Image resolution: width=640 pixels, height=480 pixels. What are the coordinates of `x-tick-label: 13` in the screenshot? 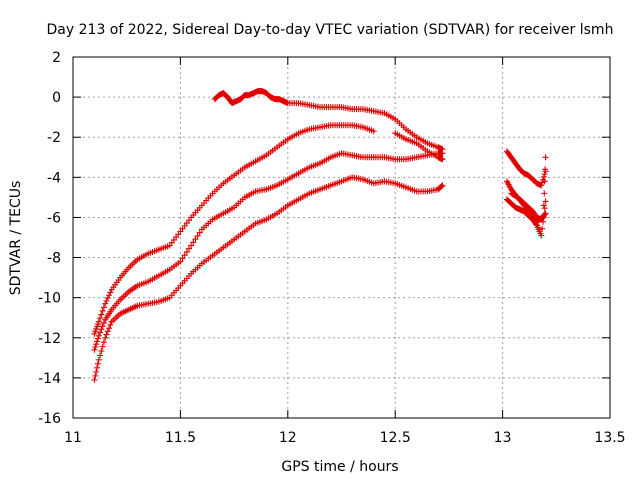 It's located at (503, 438).